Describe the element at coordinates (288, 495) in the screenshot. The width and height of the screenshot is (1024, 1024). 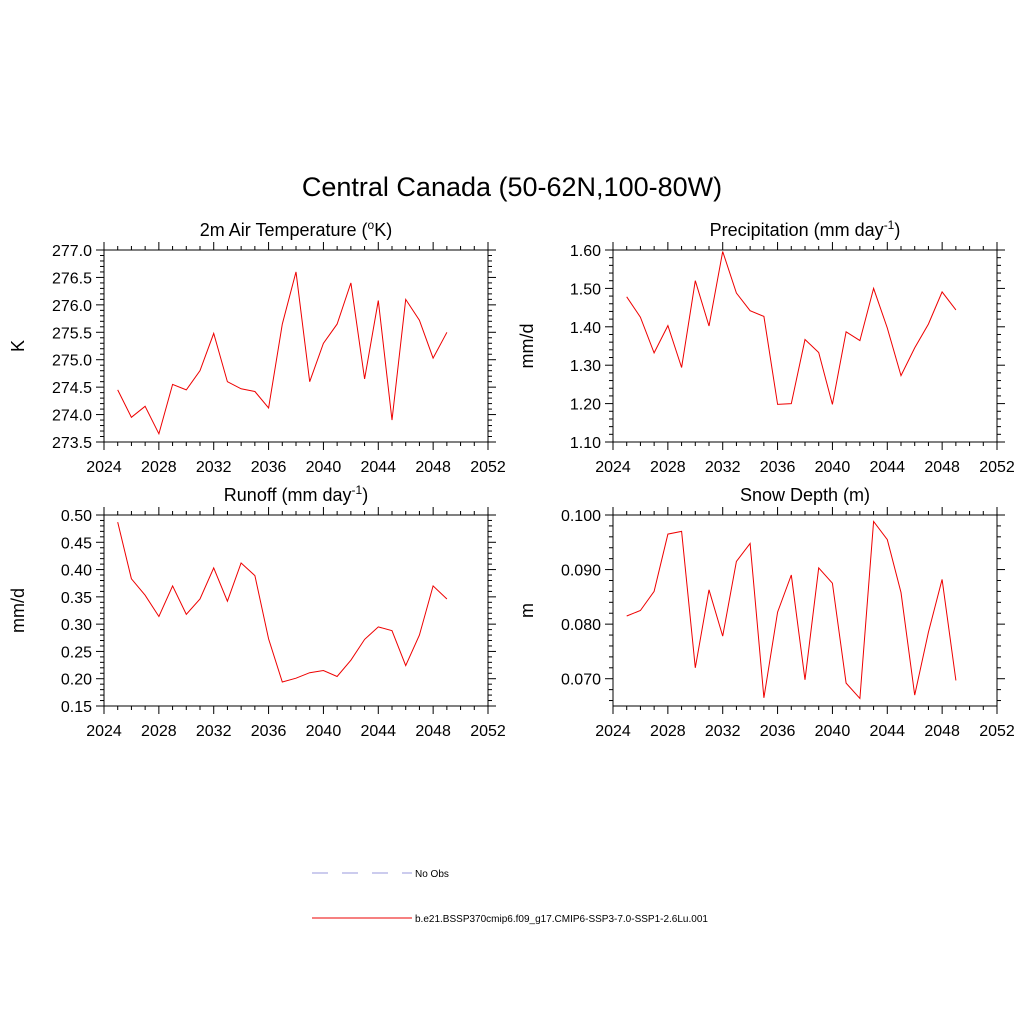
I see `panel-title-main: Runoff (mm day` at that location.